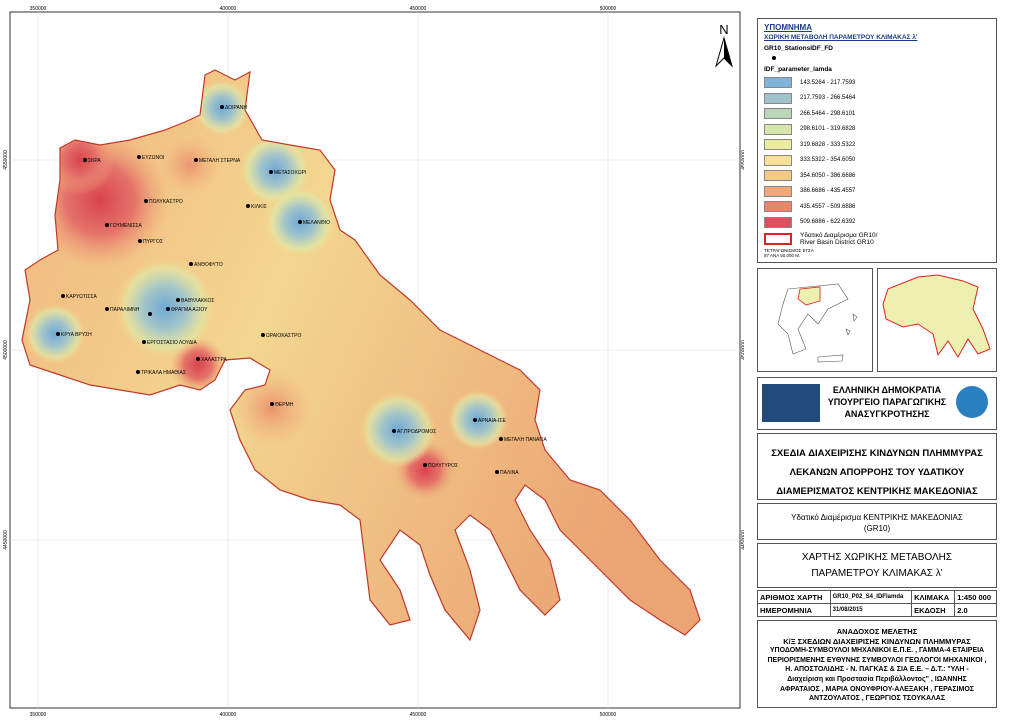 The width and height of the screenshot is (1024, 724). What do you see at coordinates (189, 310) in the screenshot?
I see `station-label: ΦΡΑΓΜΑ ΑΞΙΟΥ` at bounding box center [189, 310].